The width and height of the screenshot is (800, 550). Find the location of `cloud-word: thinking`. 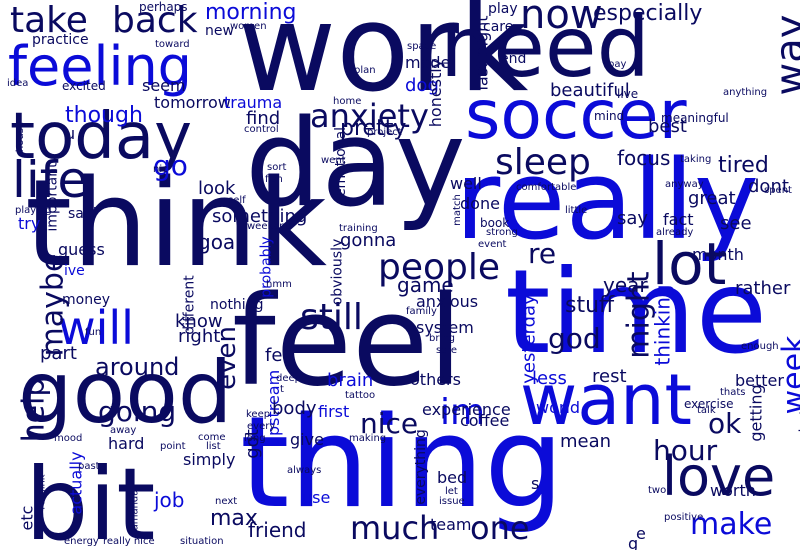

cloud-word: thinking is located at coordinates (662, 325).